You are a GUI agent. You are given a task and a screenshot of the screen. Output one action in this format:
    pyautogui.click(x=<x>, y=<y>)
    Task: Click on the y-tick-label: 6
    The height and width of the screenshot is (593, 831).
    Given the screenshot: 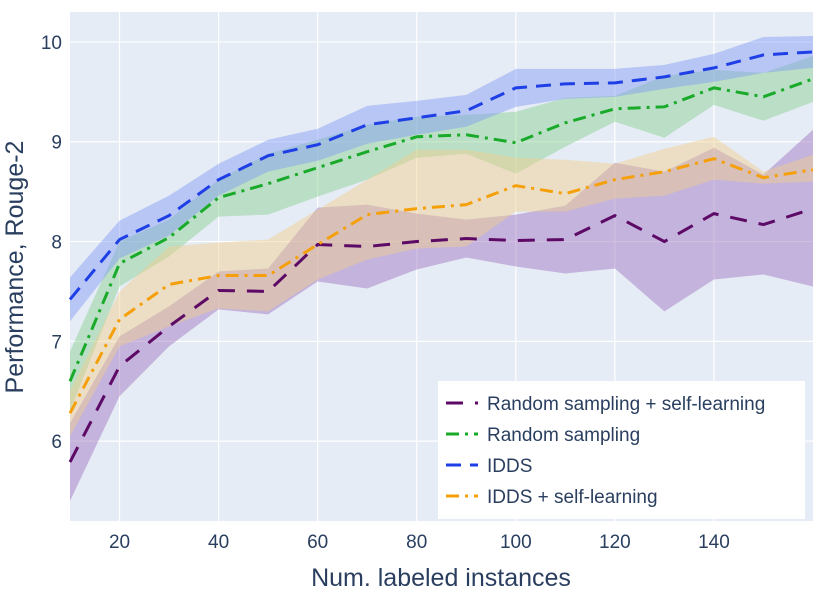 What is the action you would take?
    pyautogui.click(x=56, y=442)
    